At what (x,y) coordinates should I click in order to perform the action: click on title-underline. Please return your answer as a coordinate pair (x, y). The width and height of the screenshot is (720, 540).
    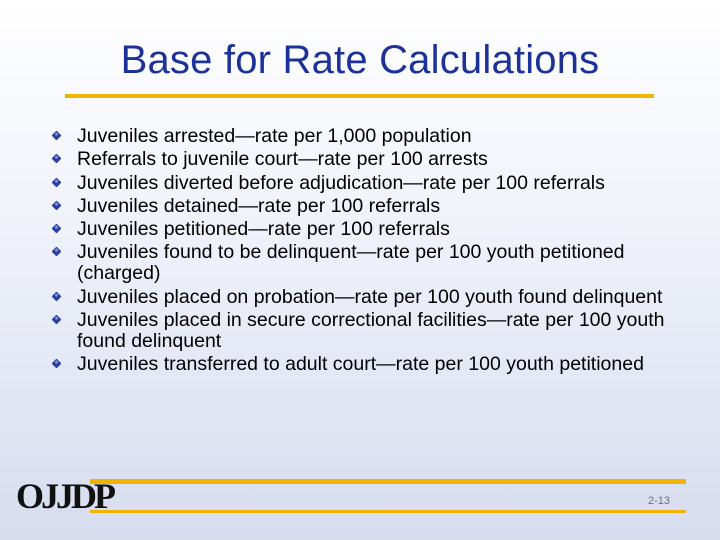
    Looking at the image, I should click on (359, 96).